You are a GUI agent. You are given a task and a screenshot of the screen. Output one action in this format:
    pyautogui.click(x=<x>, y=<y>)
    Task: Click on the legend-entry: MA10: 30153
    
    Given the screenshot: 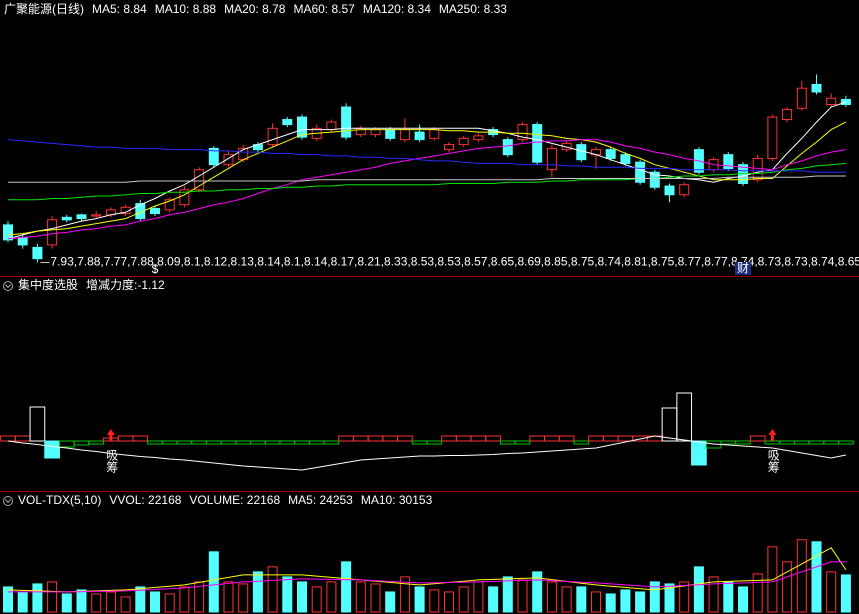 What is the action you would take?
    pyautogui.click(x=397, y=500)
    